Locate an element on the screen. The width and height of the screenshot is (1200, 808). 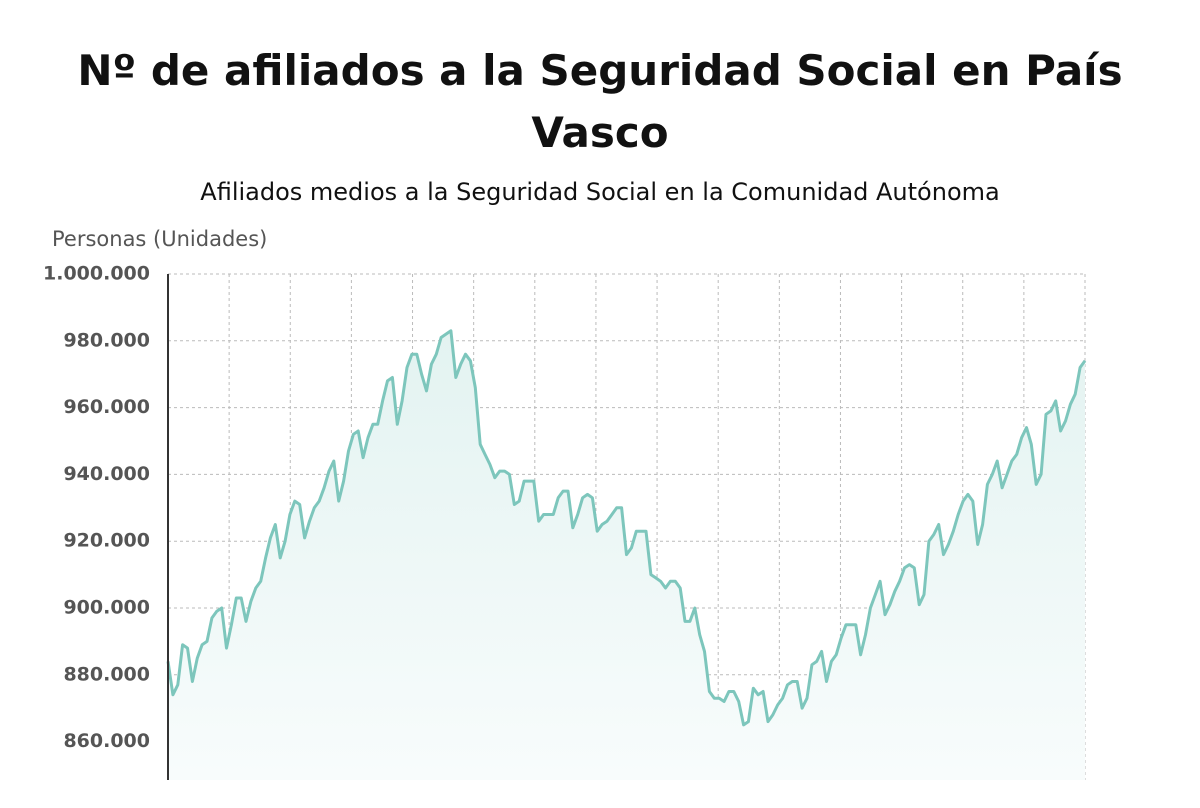
y-tick-label: 1.000.000 is located at coordinates (96, 274).